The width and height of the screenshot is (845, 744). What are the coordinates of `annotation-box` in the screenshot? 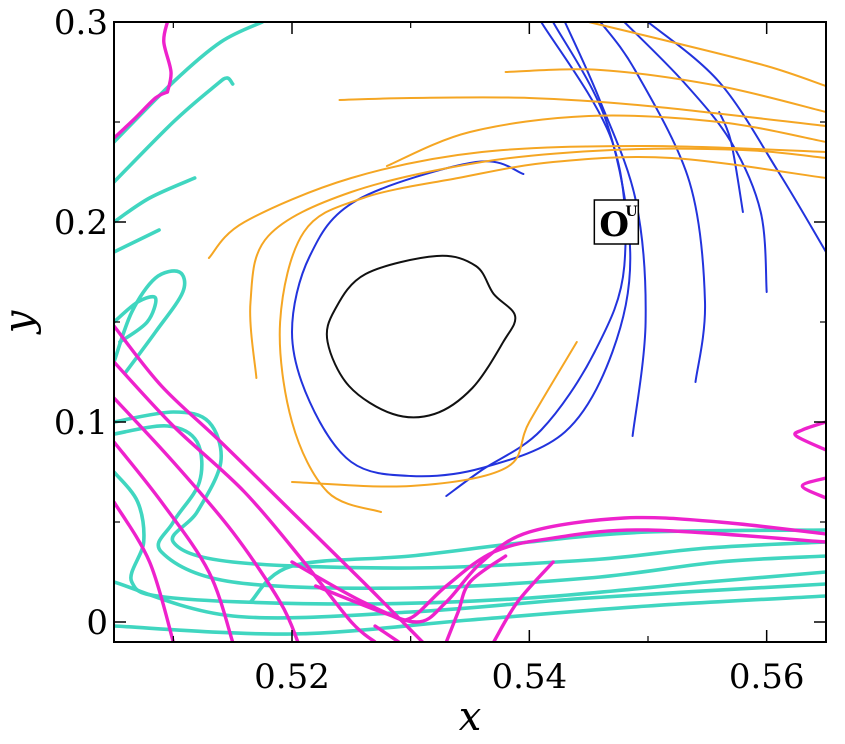 It's located at (616, 222).